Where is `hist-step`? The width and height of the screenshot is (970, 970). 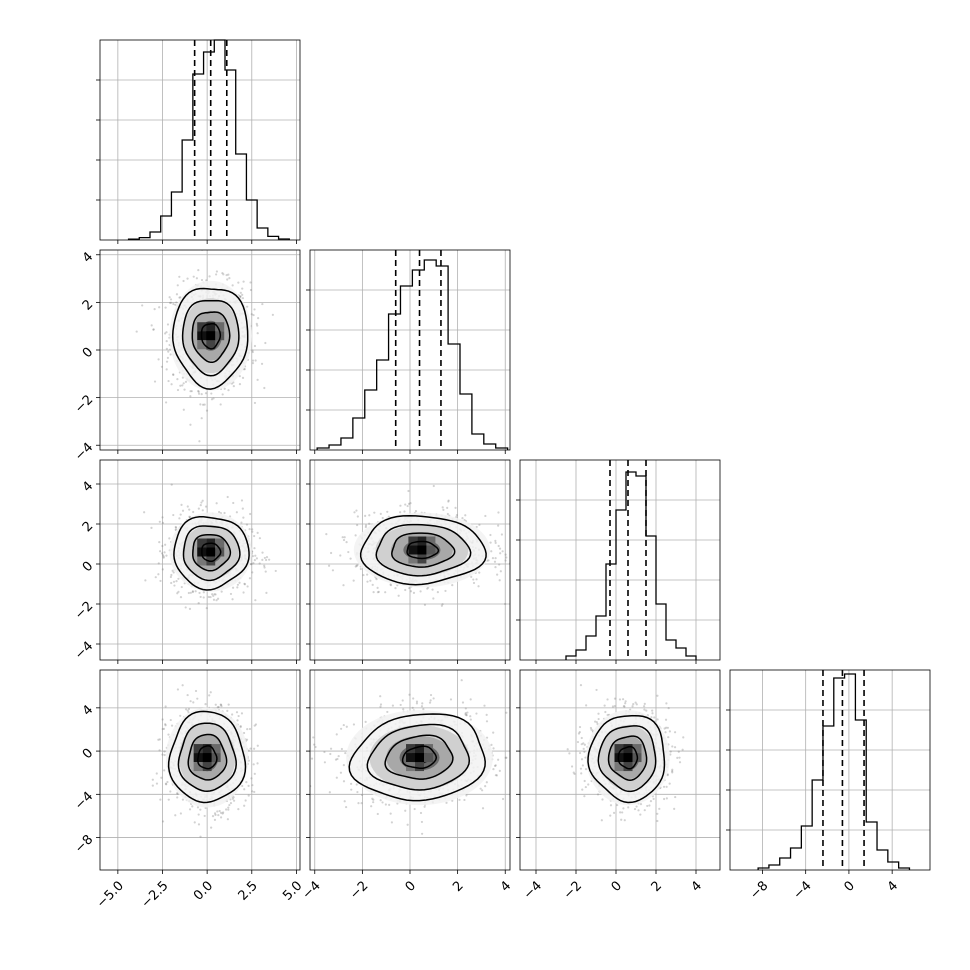 hist-step is located at coordinates (631, 565).